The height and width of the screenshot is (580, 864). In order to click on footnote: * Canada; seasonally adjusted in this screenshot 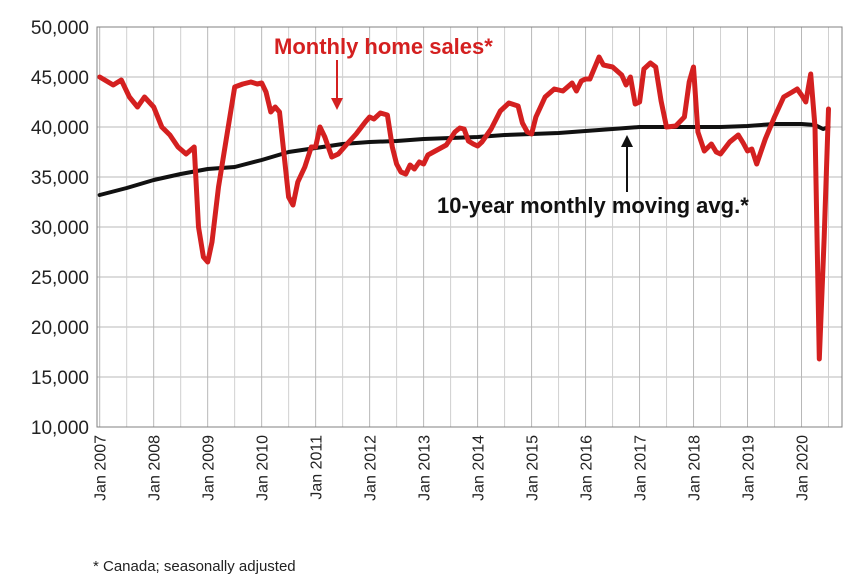, I will do `click(194, 566)`.